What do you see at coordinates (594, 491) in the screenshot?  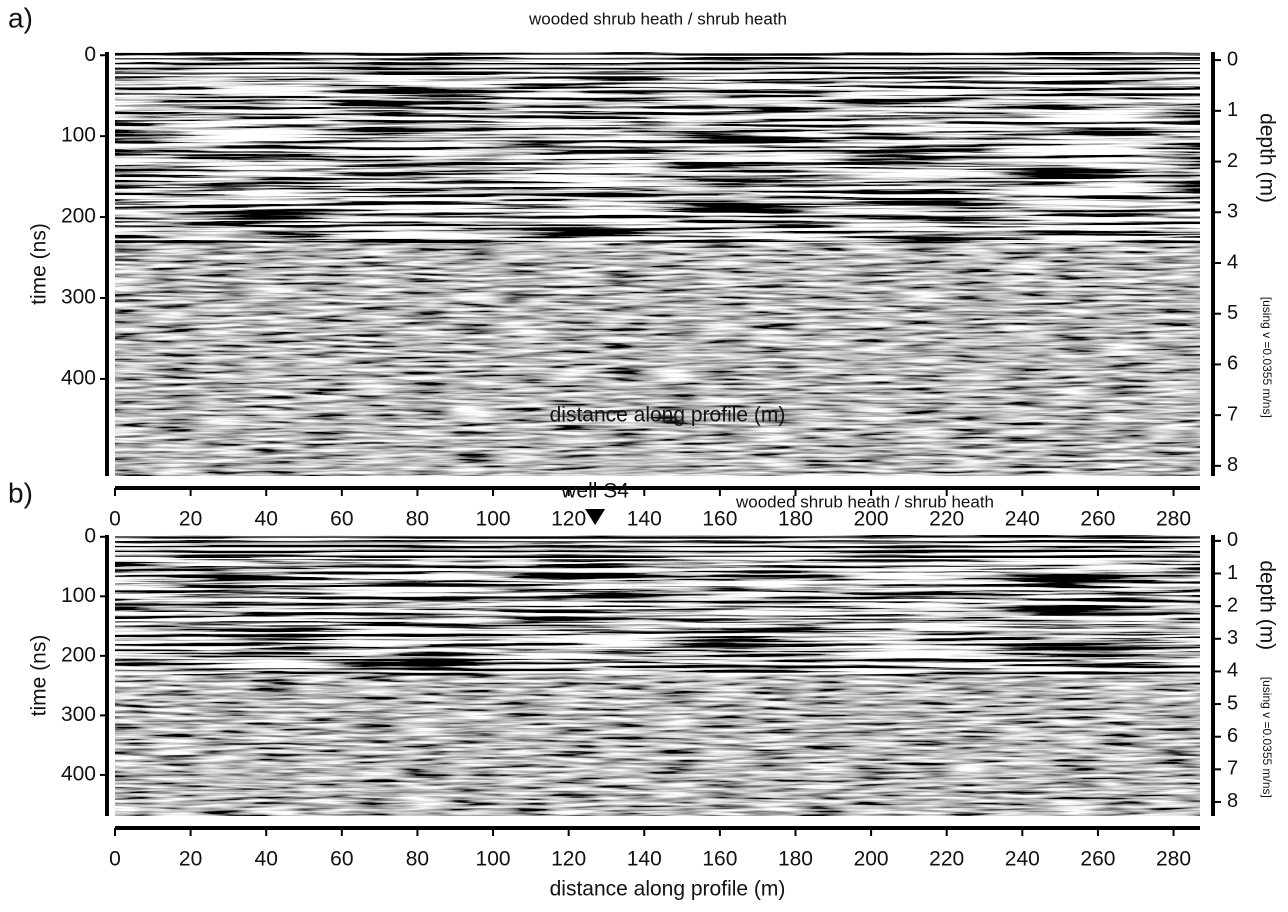 I see `annotation-label: well S4` at bounding box center [594, 491].